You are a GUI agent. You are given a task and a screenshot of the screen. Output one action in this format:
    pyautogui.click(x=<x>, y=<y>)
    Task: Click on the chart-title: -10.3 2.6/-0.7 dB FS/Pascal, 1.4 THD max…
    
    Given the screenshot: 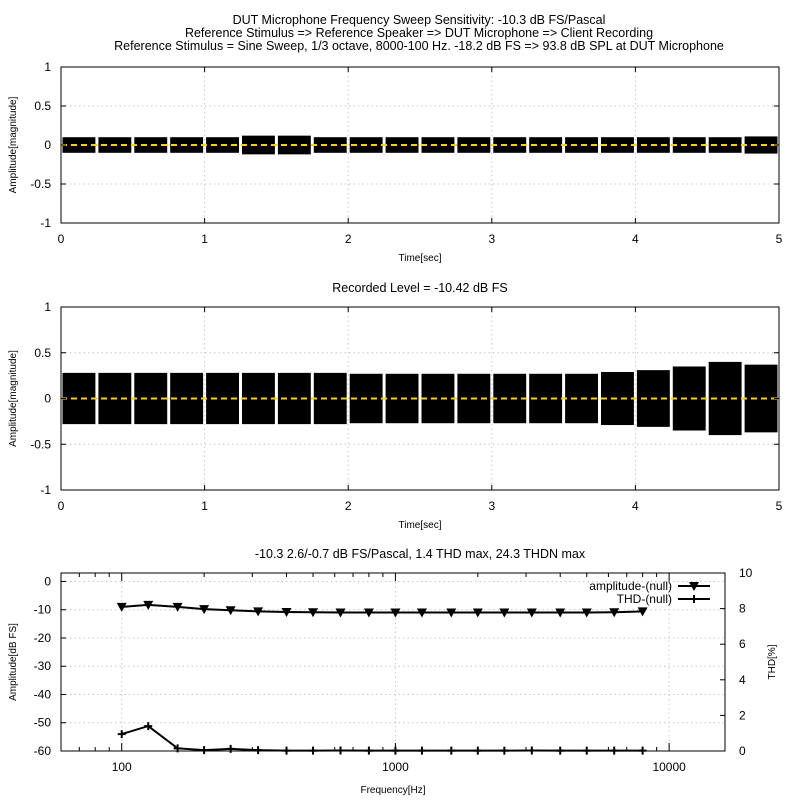 What is the action you would take?
    pyautogui.click(x=420, y=554)
    